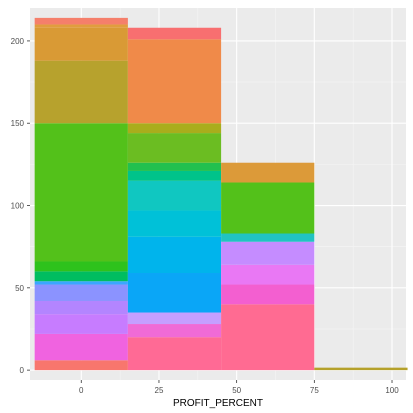 Image resolution: width=413 pixels, height=413 pixels. What do you see at coordinates (22, 370) in the screenshot?
I see `y-tick-label: 0` at bounding box center [22, 370].